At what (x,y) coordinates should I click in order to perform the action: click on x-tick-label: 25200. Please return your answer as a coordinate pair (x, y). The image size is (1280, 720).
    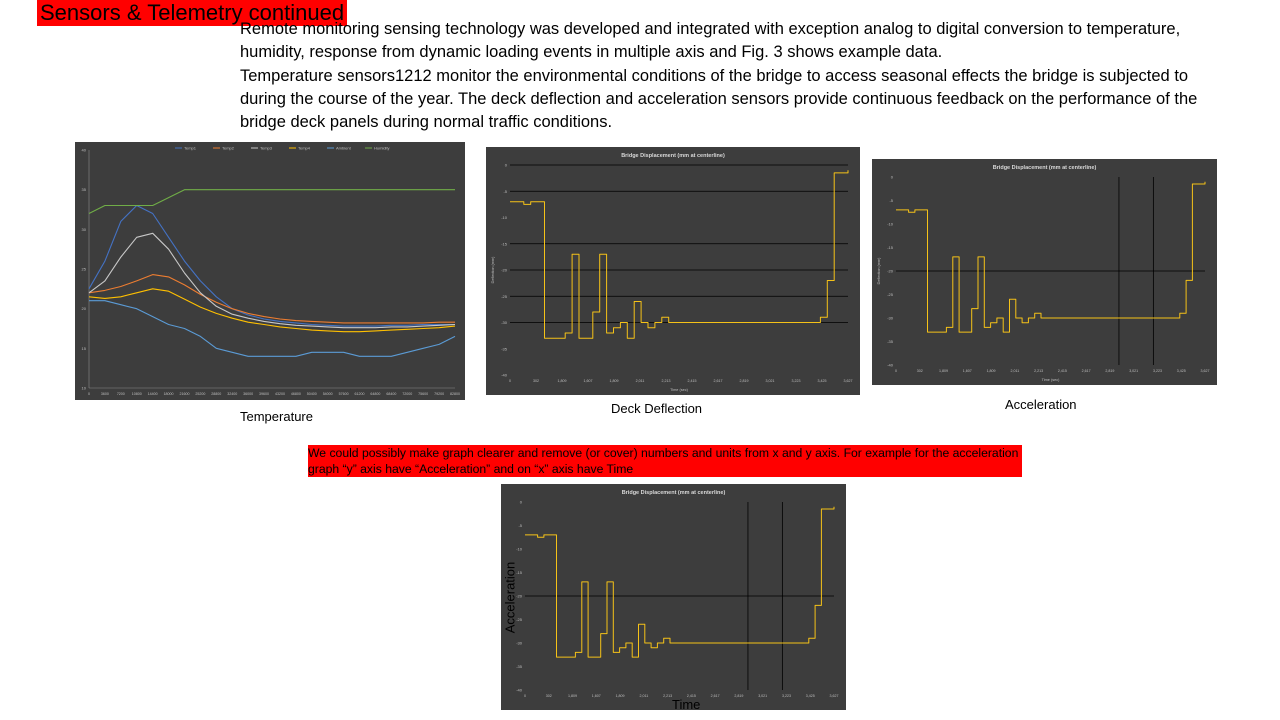
    Looking at the image, I should click on (200, 394).